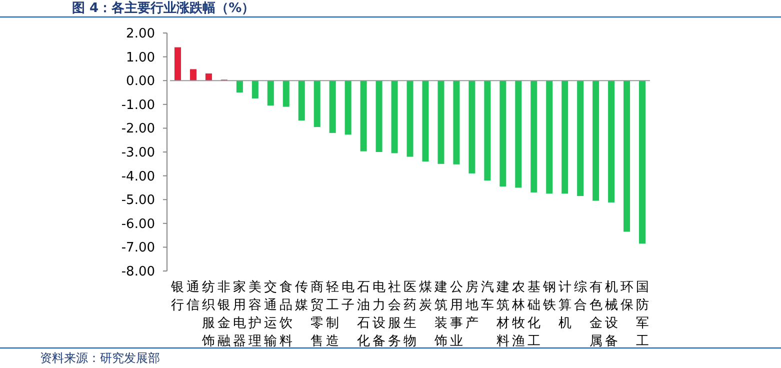 Image resolution: width=781 pixels, height=368 pixels. What do you see at coordinates (471, 305) in the screenshot?
I see `x-tick-label: 房地产` at bounding box center [471, 305].